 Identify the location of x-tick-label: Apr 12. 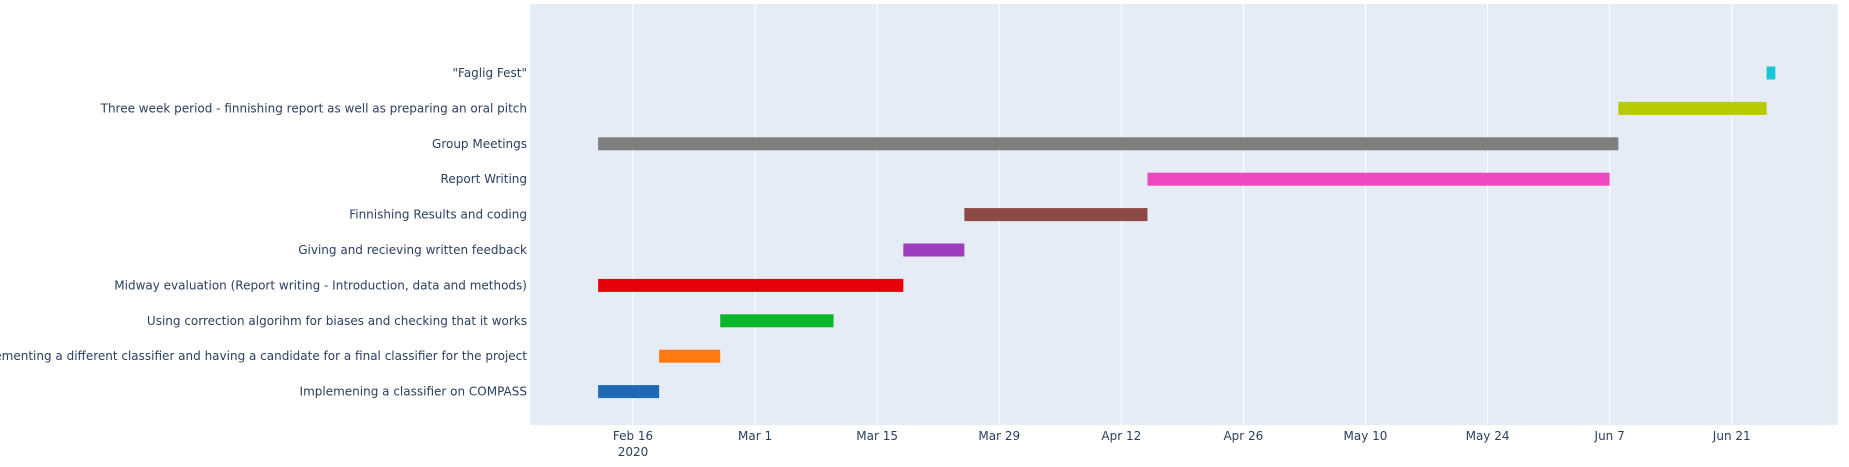
(1121, 436).